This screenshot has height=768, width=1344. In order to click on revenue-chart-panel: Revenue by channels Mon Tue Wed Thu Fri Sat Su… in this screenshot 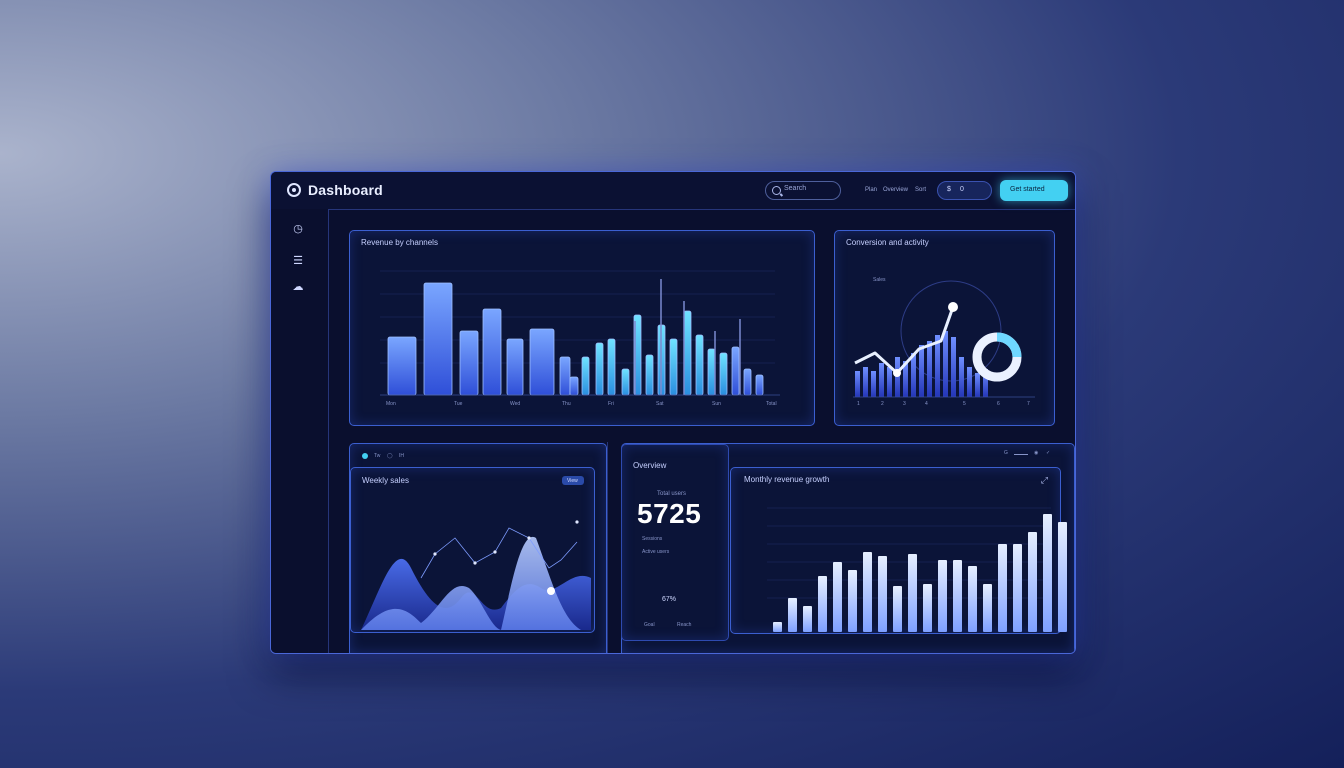, I will do `click(582, 328)`.